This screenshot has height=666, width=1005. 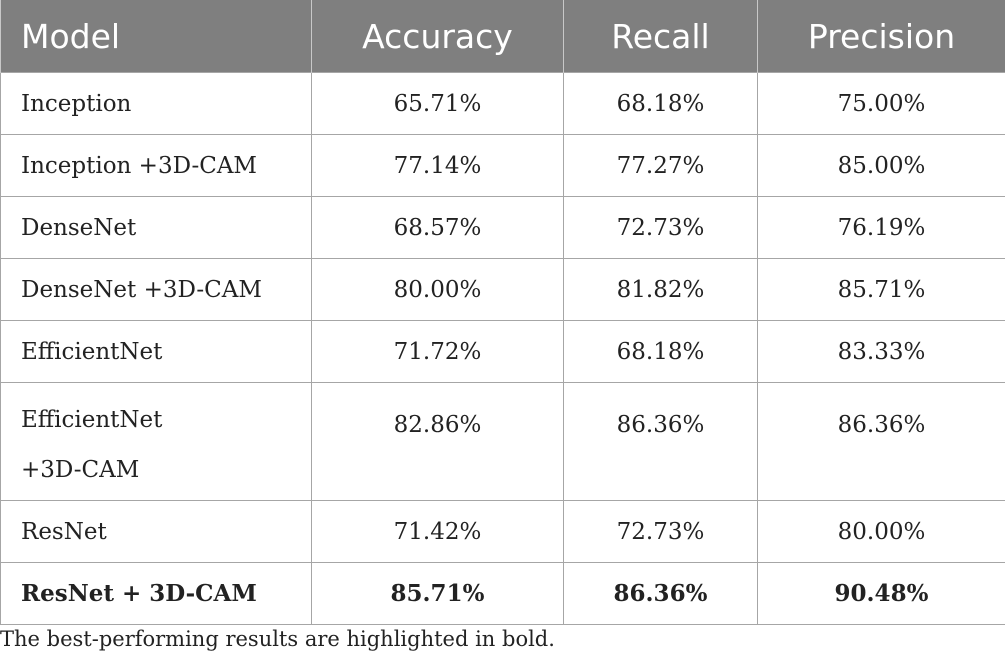 I want to click on recall-cell: 81.82%, so click(x=660, y=289).